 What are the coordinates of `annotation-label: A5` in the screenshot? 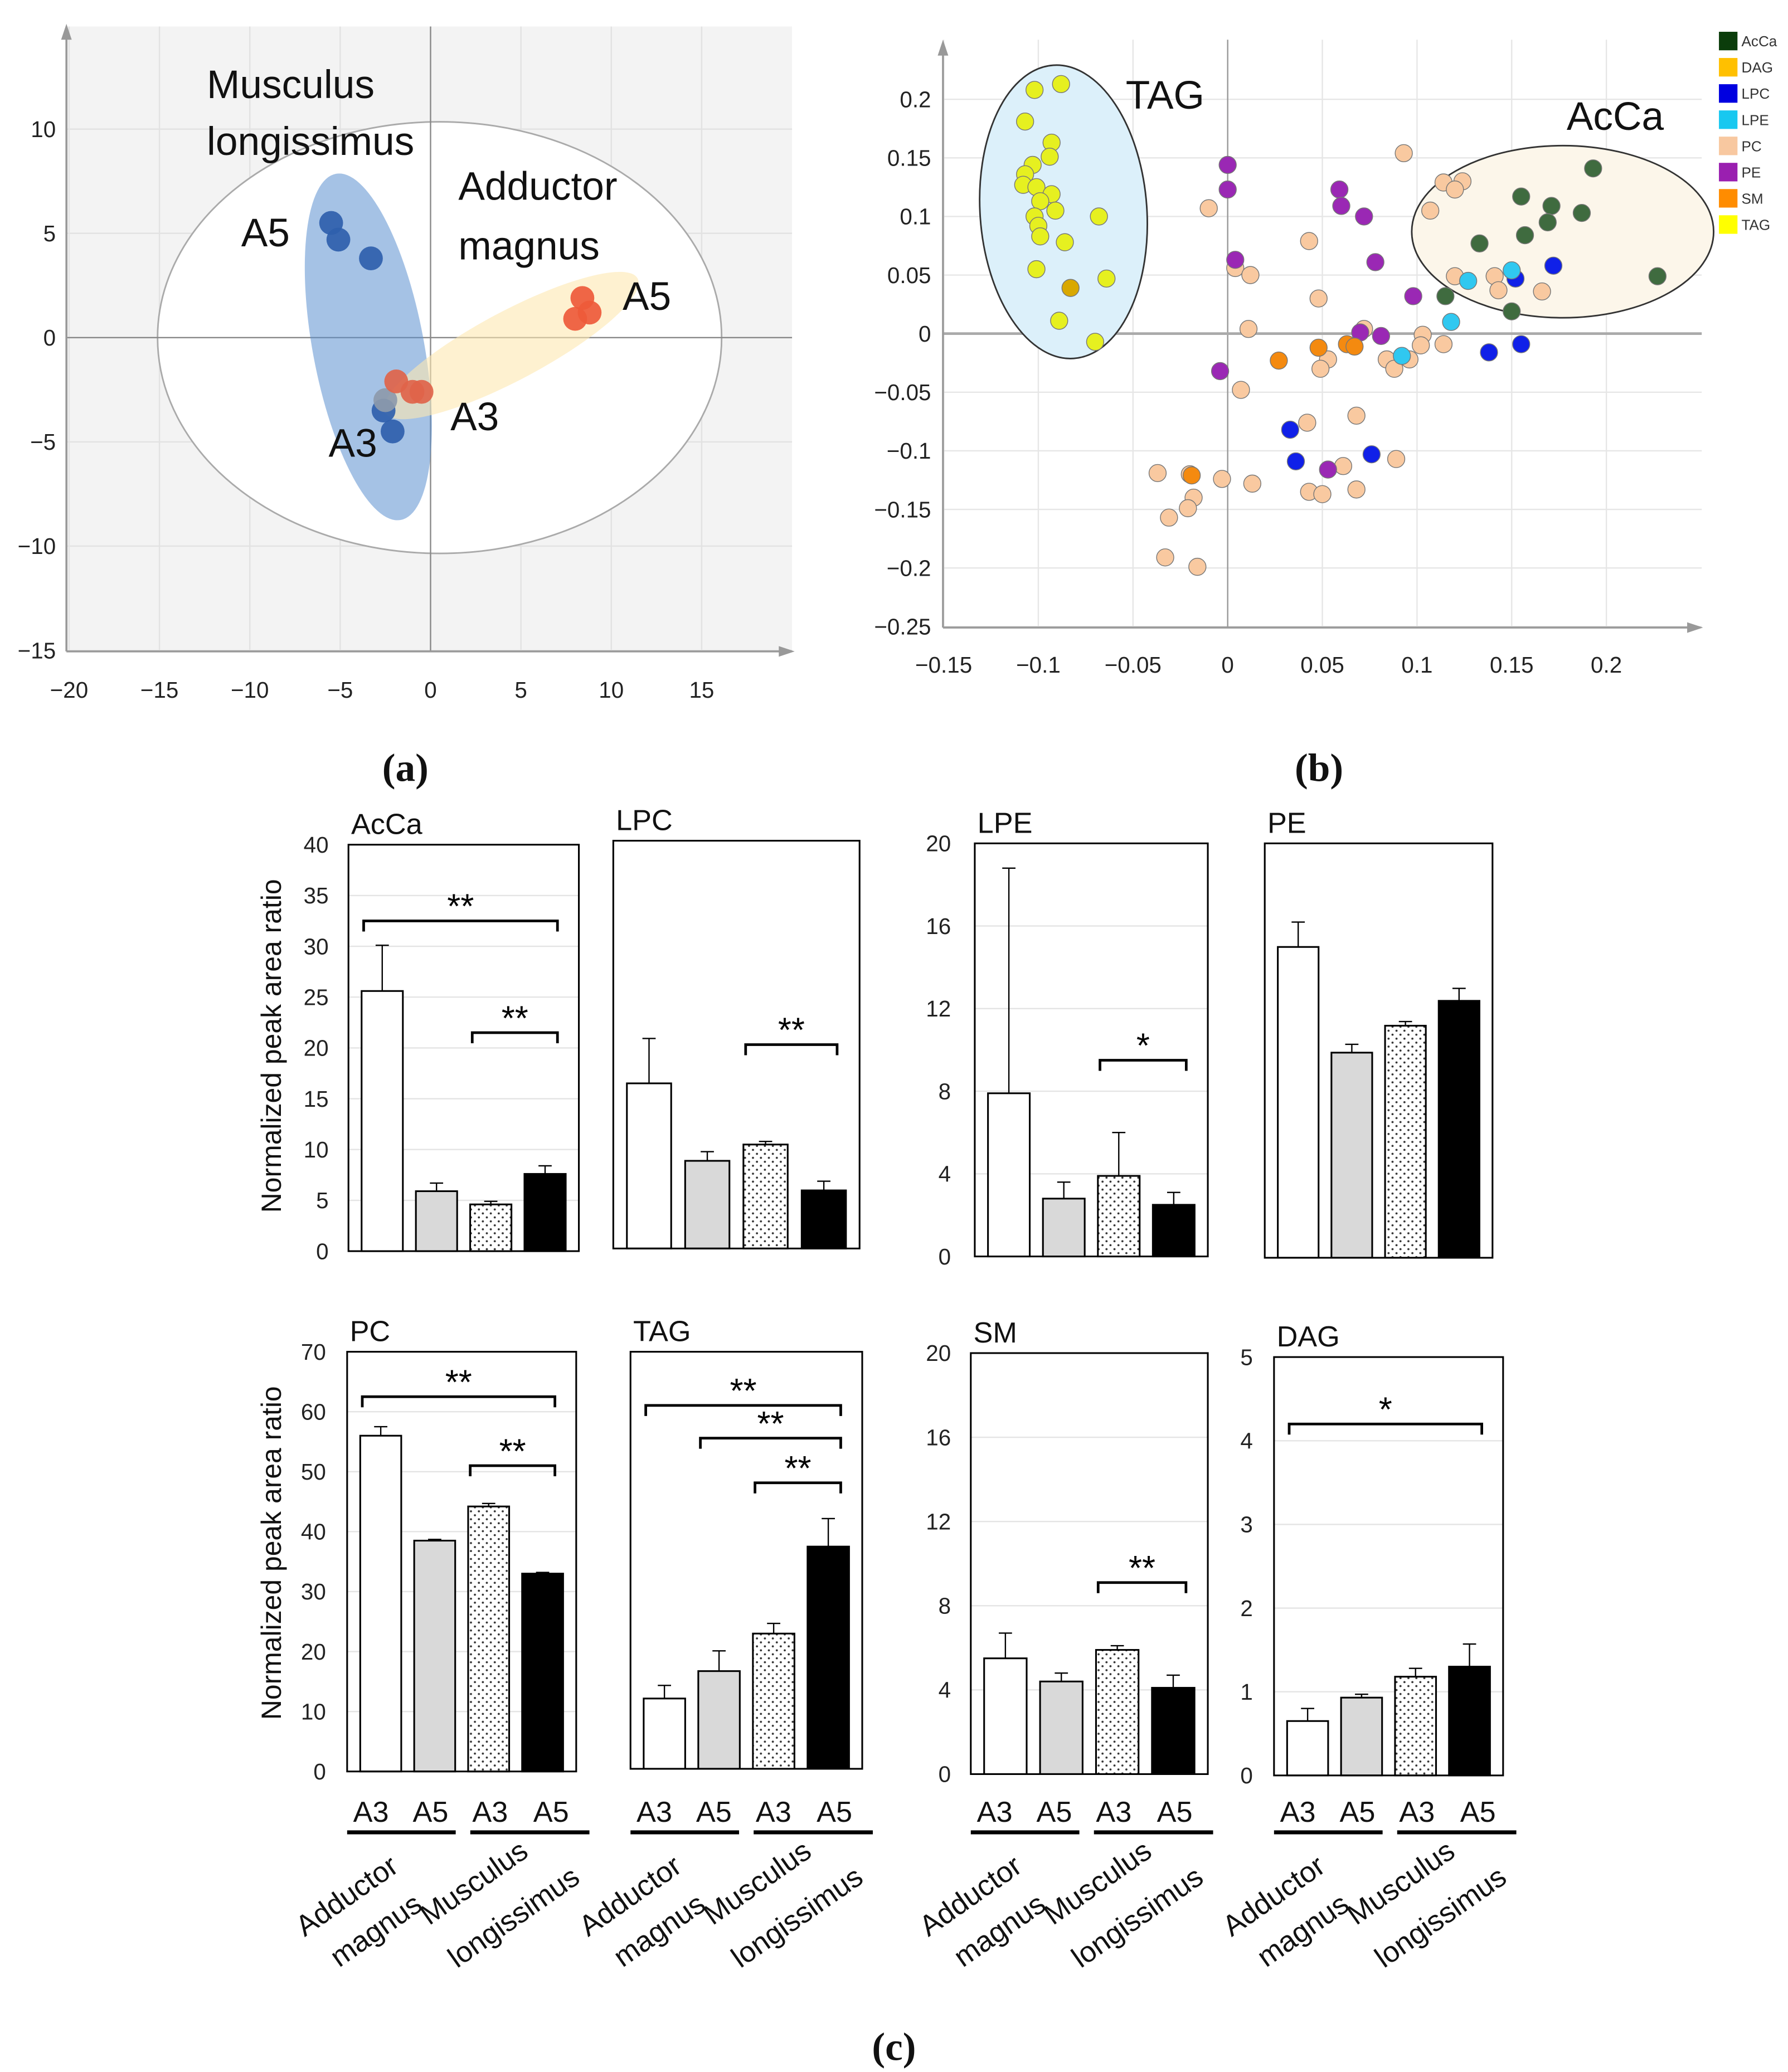 It's located at (265, 233).